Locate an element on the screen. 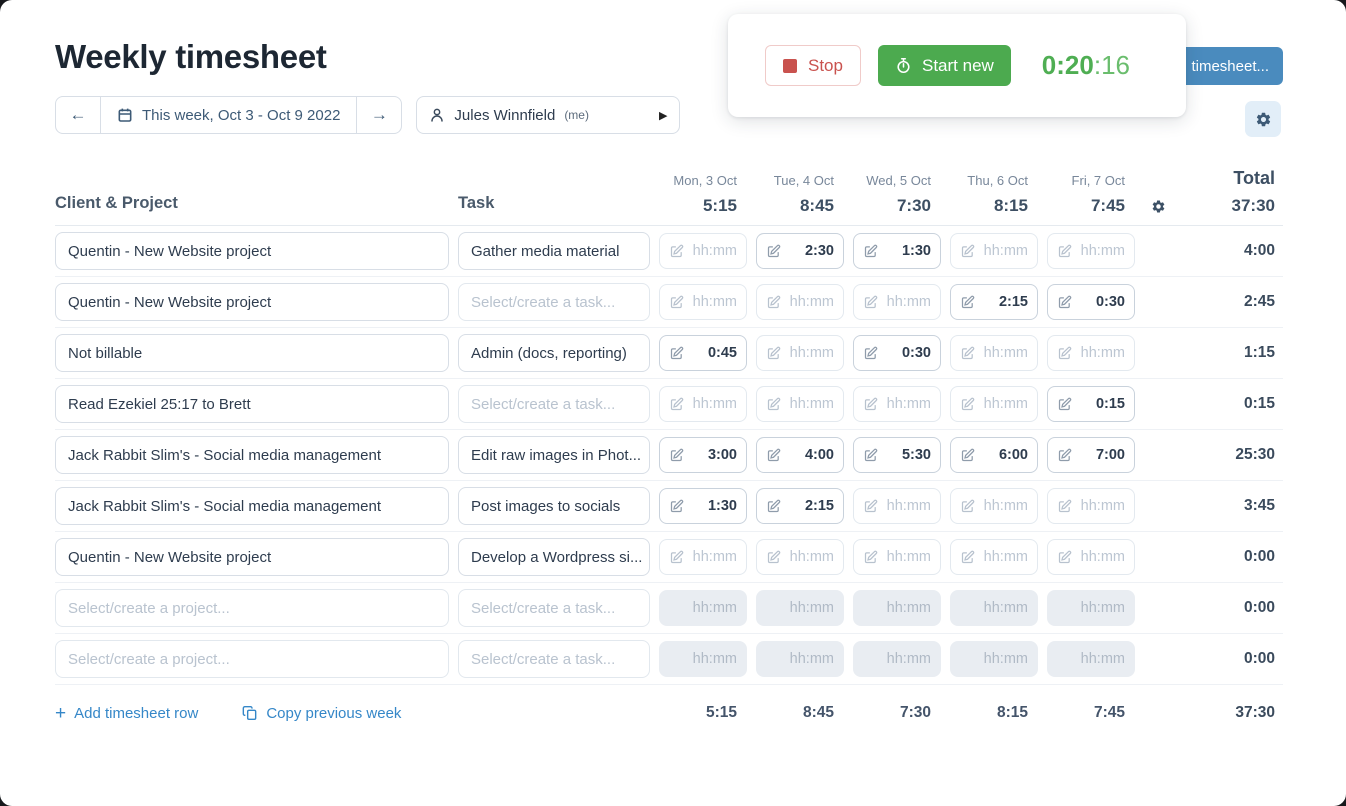 The width and height of the screenshot is (1346, 806). start-new-button: Start new is located at coordinates (944, 65).